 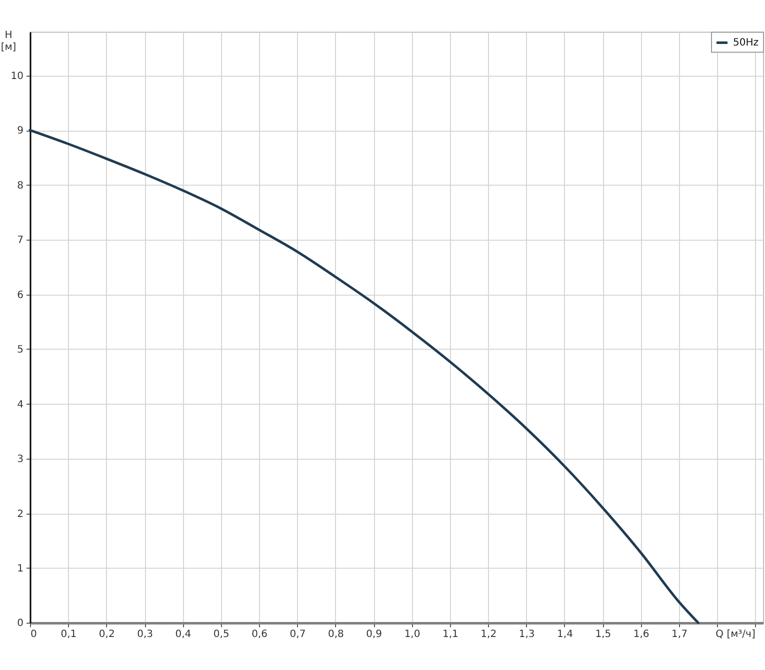 I want to click on y-tick-label: 10, so click(x=17, y=76).